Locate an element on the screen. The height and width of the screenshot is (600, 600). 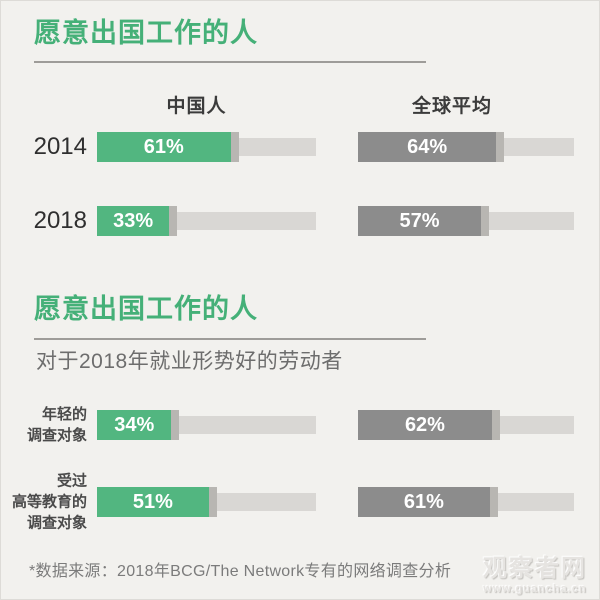
bar-value-label: 64% is located at coordinates (427, 146).